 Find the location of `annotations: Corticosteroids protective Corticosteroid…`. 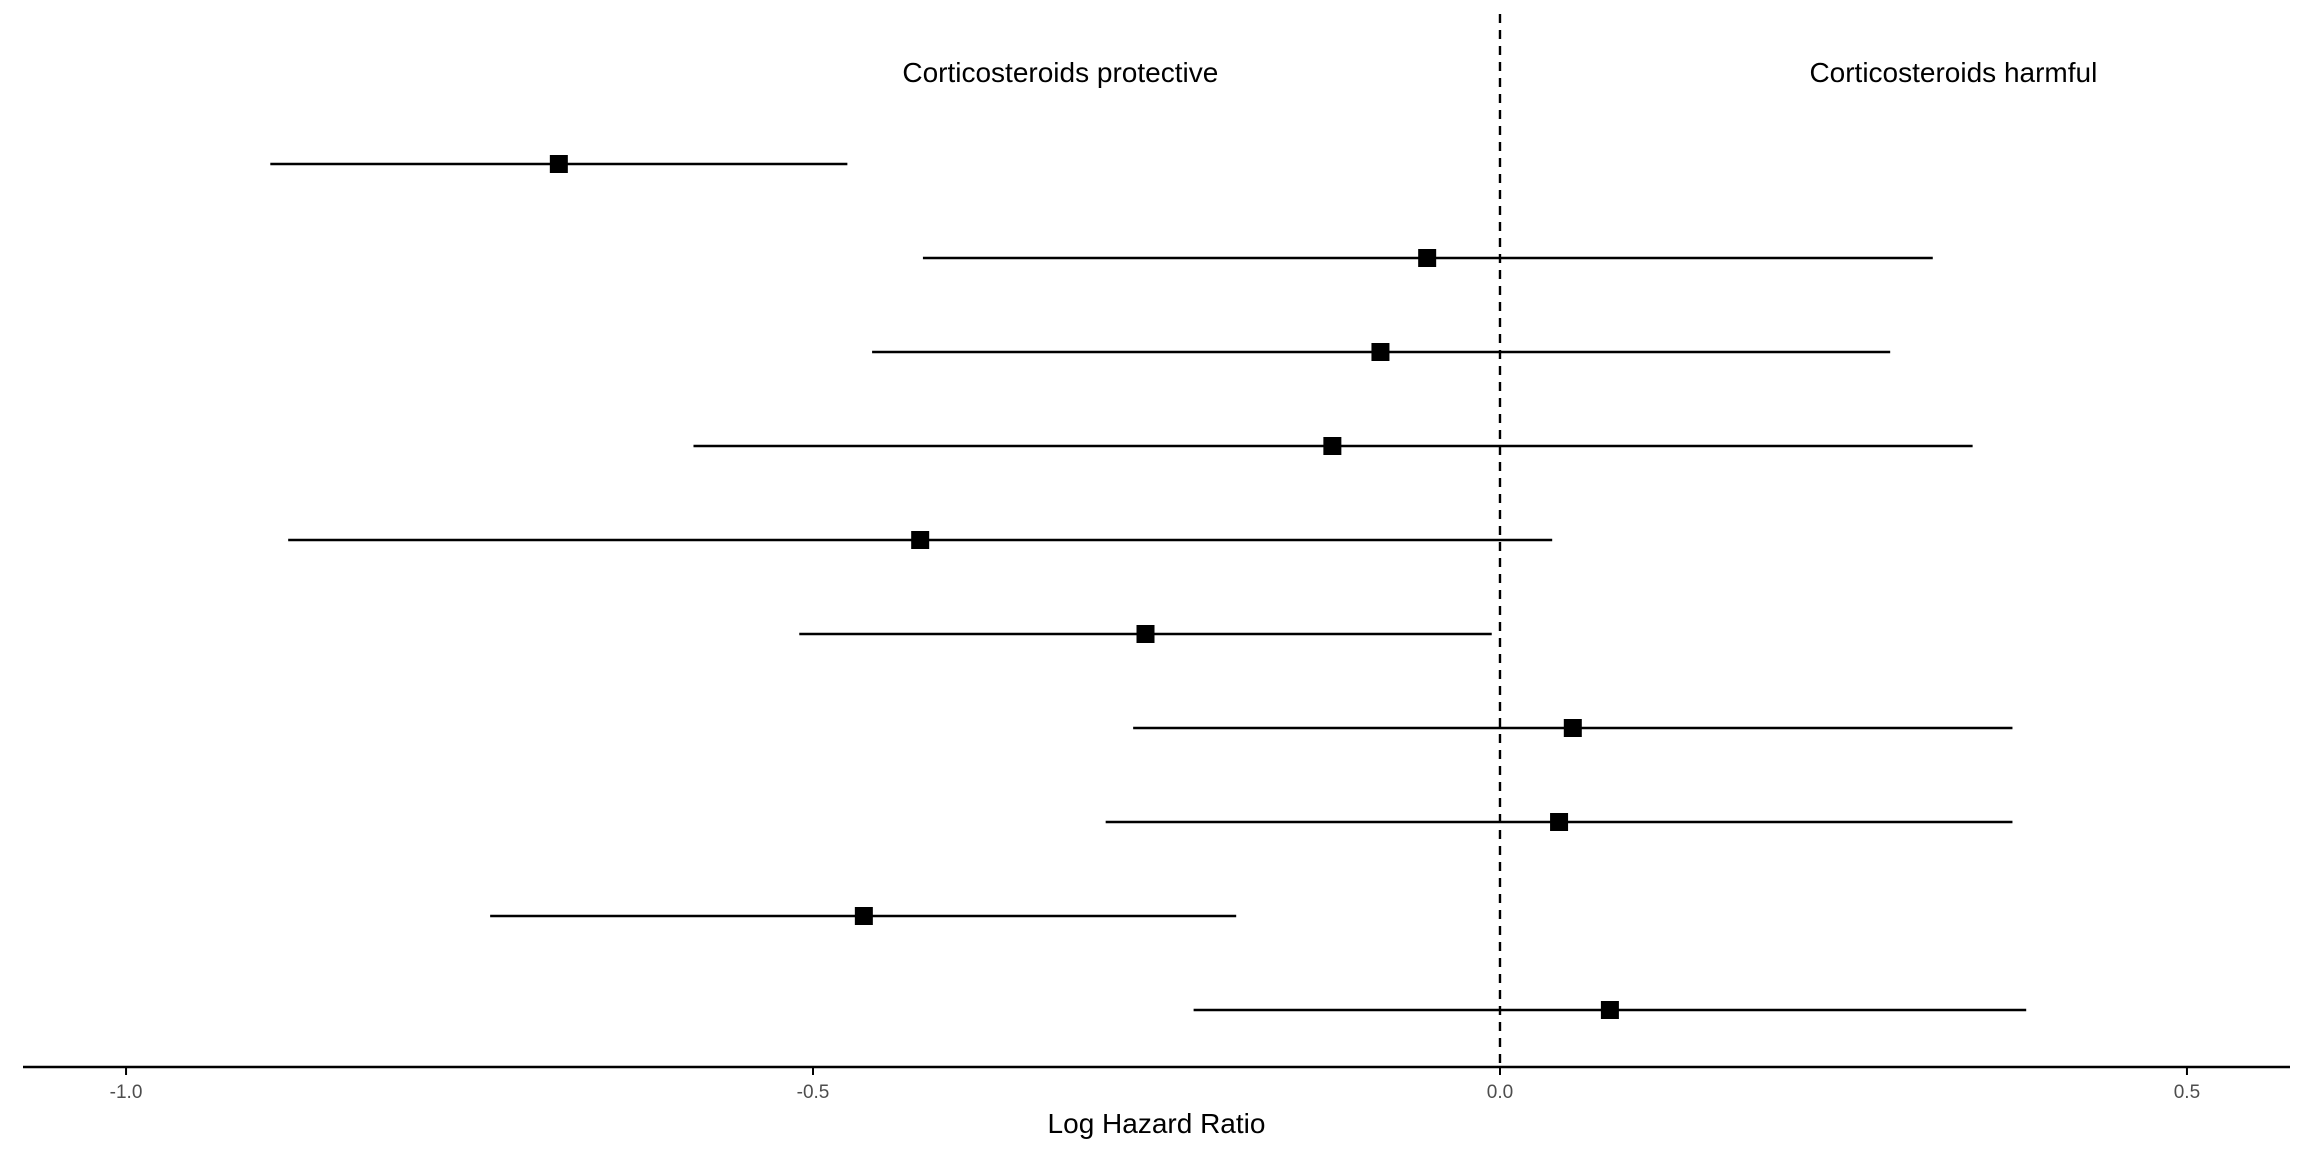

annotations: Corticosteroids protective Corticosteroid… is located at coordinates (1499, 72).